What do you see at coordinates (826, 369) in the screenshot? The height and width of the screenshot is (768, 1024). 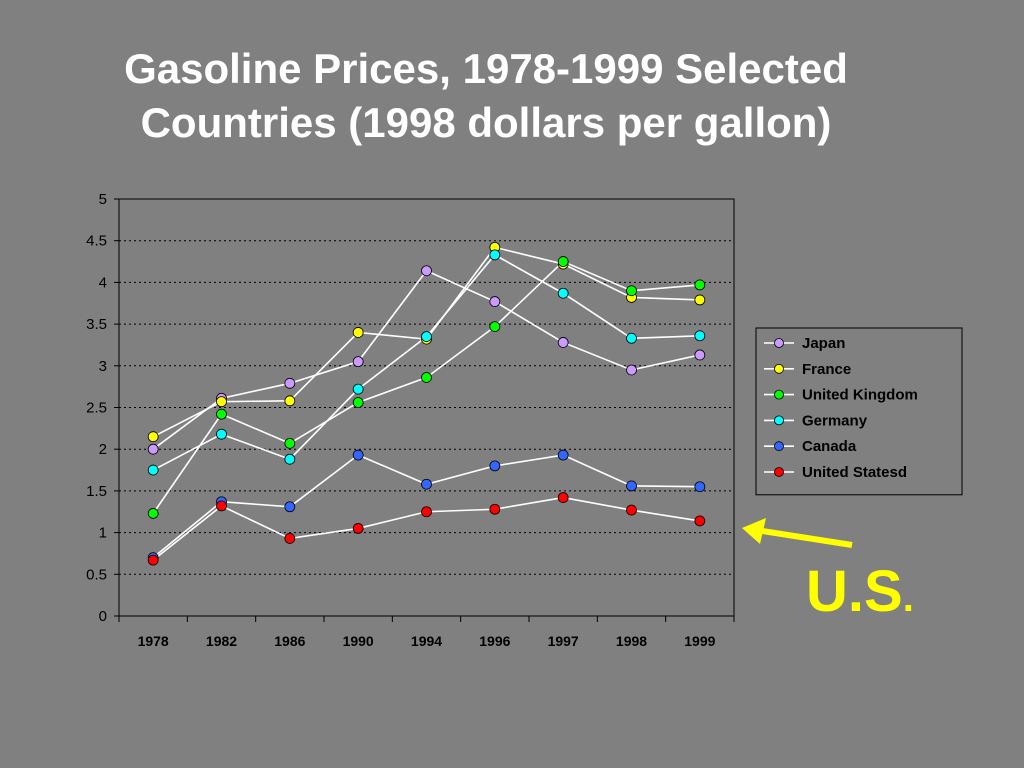 I see `legend-label: France` at bounding box center [826, 369].